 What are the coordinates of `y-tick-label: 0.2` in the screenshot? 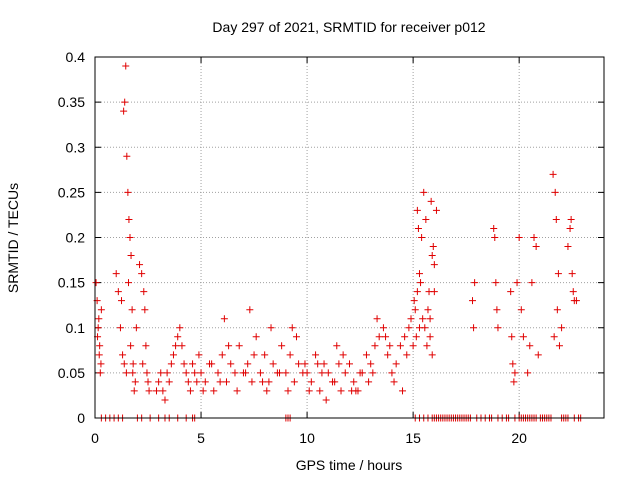 It's located at (76, 238).